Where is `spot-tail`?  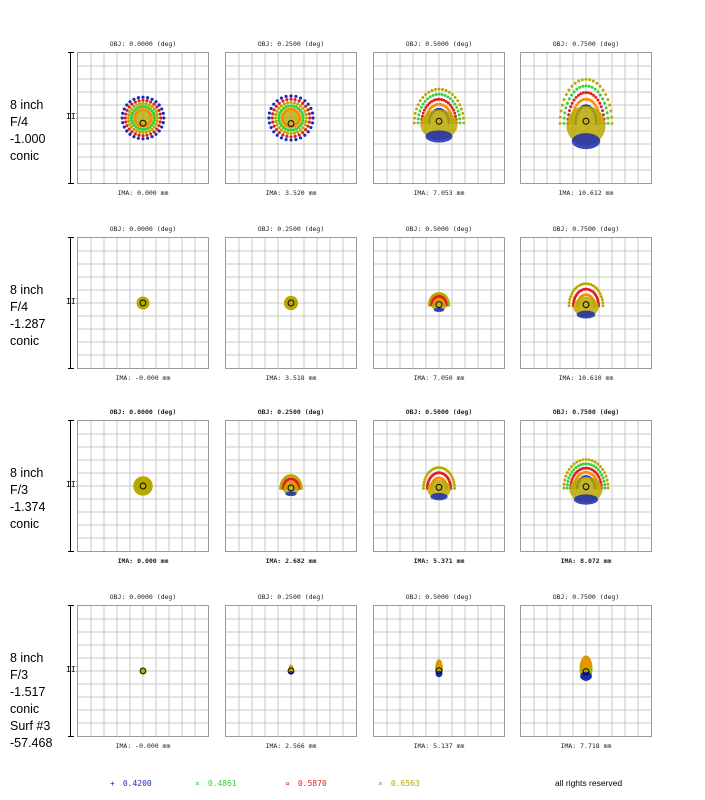
spot-tail is located at coordinates (291, 494).